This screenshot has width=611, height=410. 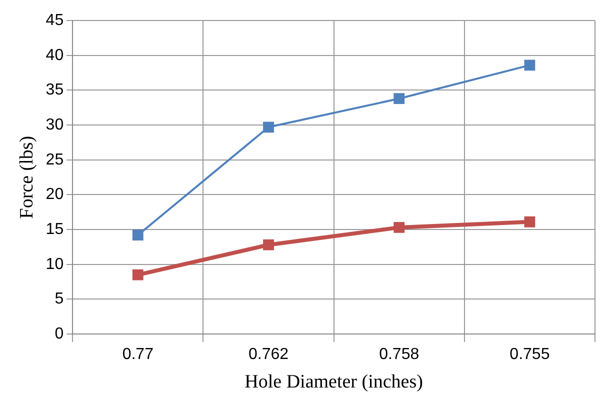 I want to click on y-tick-label: 40, so click(x=55, y=55).